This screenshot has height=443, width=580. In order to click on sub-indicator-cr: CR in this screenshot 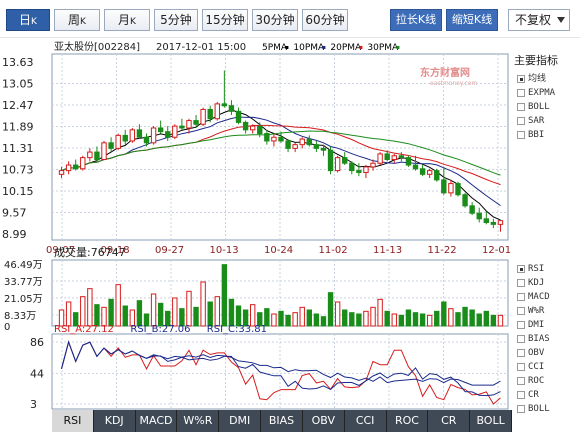, I will do `click(547, 395)`.